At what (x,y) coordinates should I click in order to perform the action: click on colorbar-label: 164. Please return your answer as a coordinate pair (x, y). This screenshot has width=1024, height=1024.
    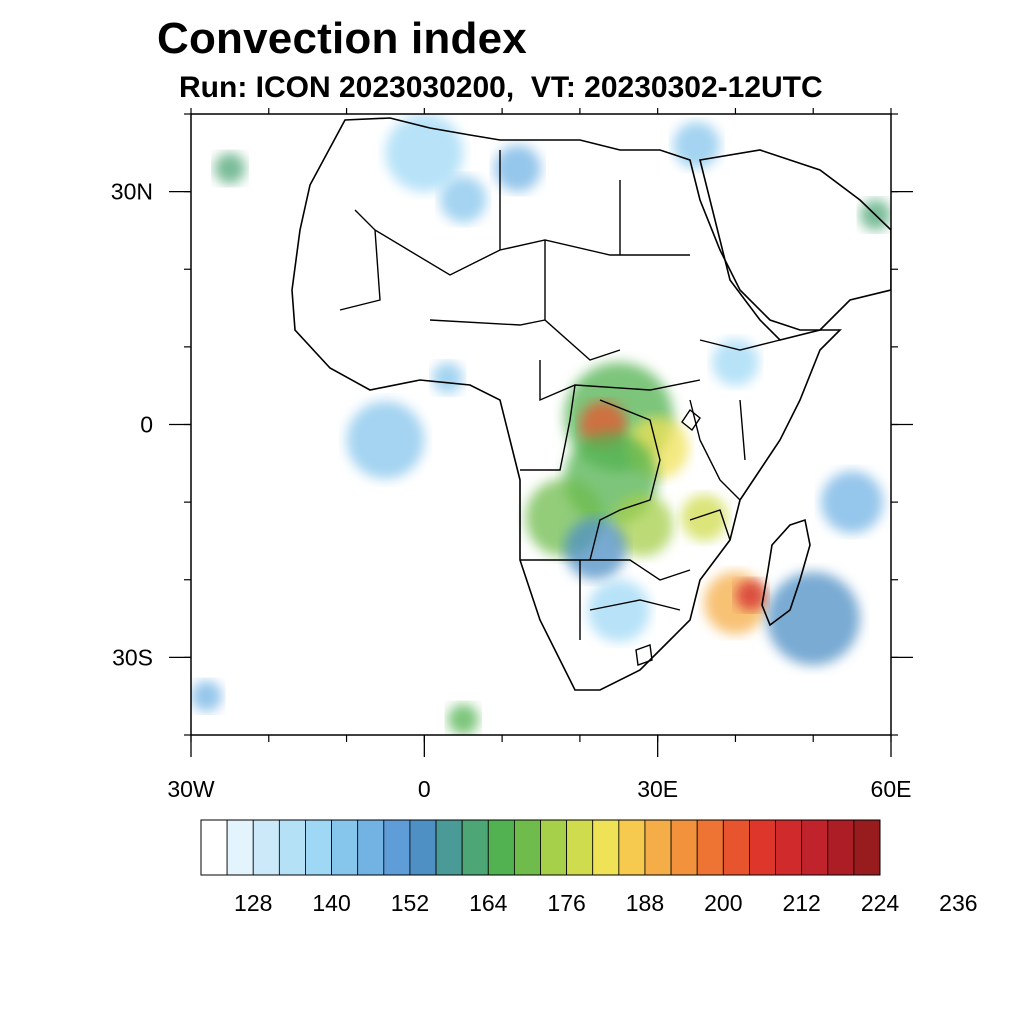
    Looking at the image, I should click on (488, 903).